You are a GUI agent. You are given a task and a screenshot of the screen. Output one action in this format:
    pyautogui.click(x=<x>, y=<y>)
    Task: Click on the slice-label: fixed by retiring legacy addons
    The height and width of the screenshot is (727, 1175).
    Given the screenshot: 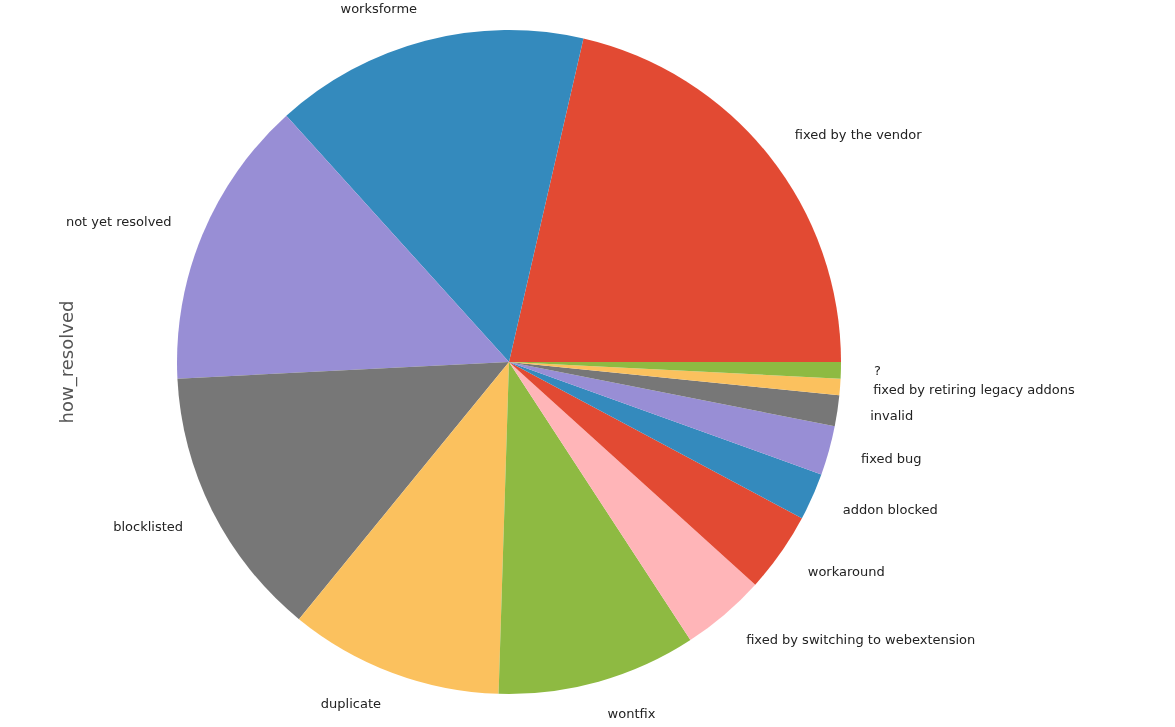 What is the action you would take?
    pyautogui.click(x=974, y=389)
    